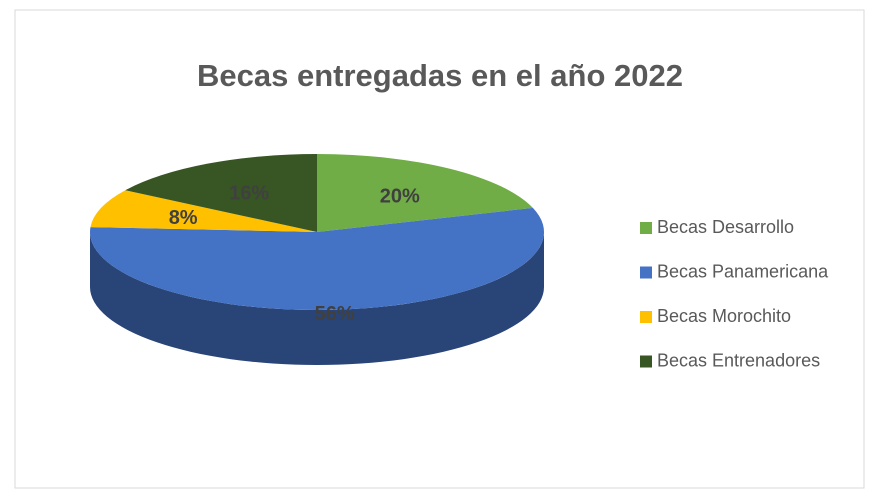 This screenshot has height=498, width=879. Describe the element at coordinates (400, 197) in the screenshot. I see `data-label: 20%` at that location.